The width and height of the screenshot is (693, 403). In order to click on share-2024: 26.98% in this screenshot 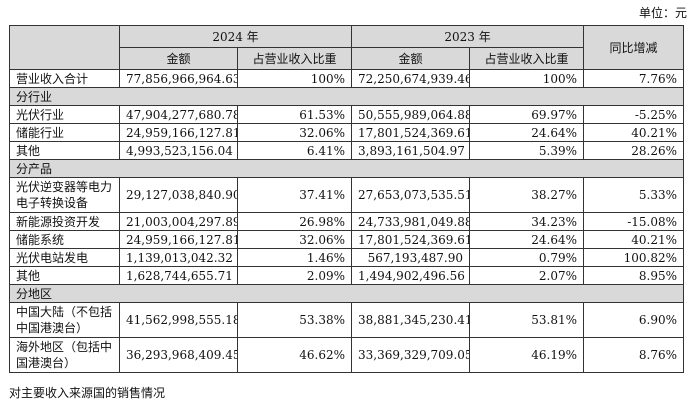, I will do `click(294, 221)`.